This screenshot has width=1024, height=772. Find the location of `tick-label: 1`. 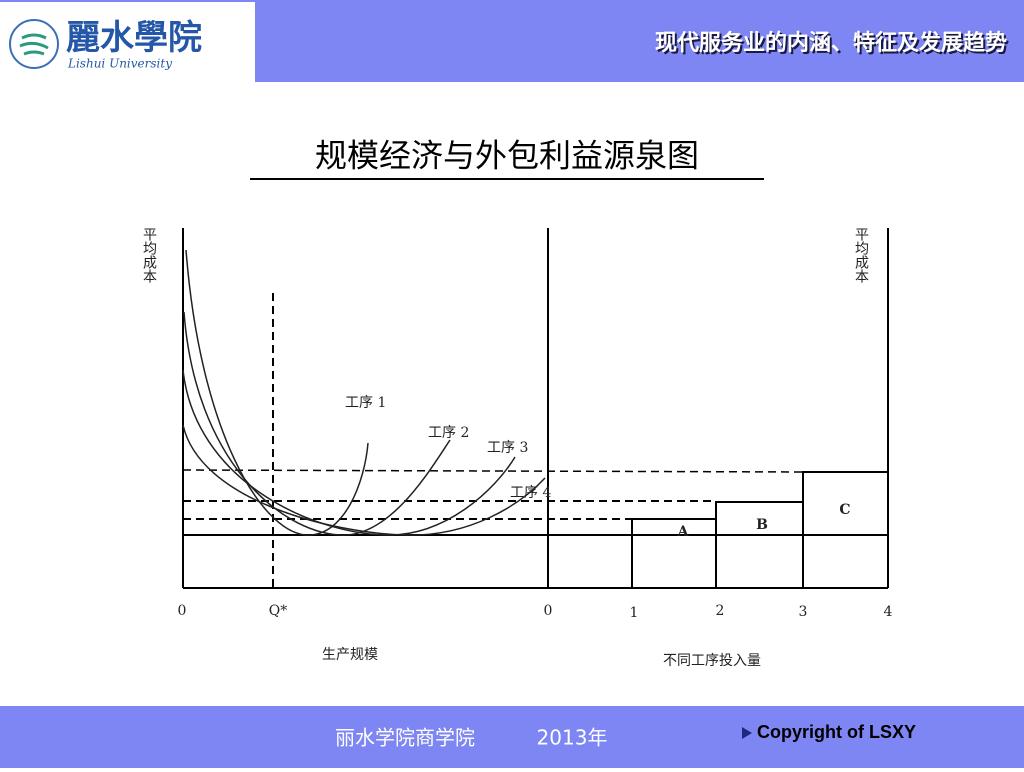

tick-label: 1 is located at coordinates (634, 613).